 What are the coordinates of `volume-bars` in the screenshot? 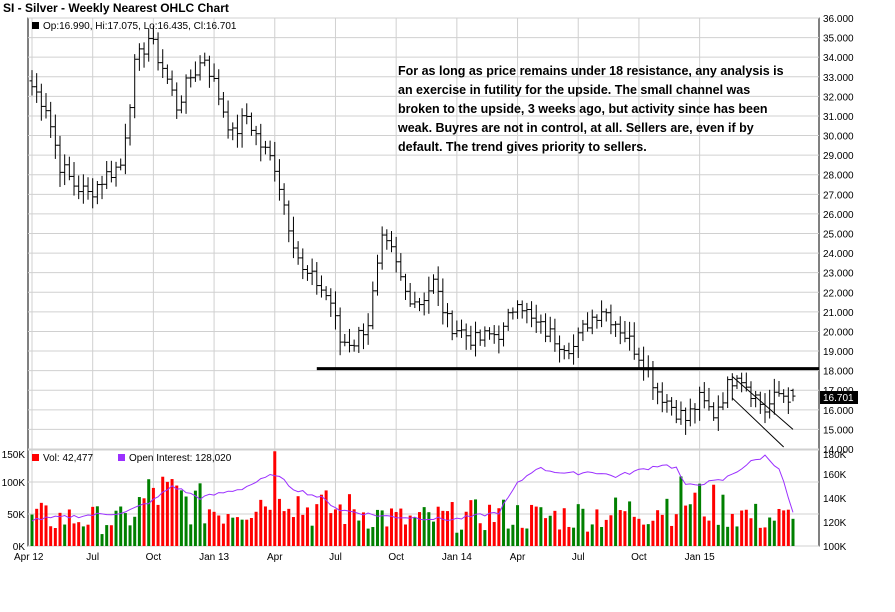 It's located at (412, 498).